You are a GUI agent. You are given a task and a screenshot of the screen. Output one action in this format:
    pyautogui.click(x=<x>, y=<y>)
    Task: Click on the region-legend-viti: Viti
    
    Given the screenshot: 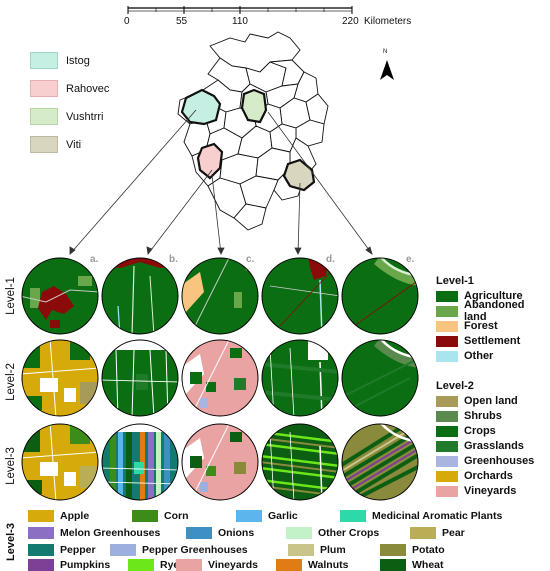 What is the action you would take?
    pyautogui.click(x=55, y=144)
    